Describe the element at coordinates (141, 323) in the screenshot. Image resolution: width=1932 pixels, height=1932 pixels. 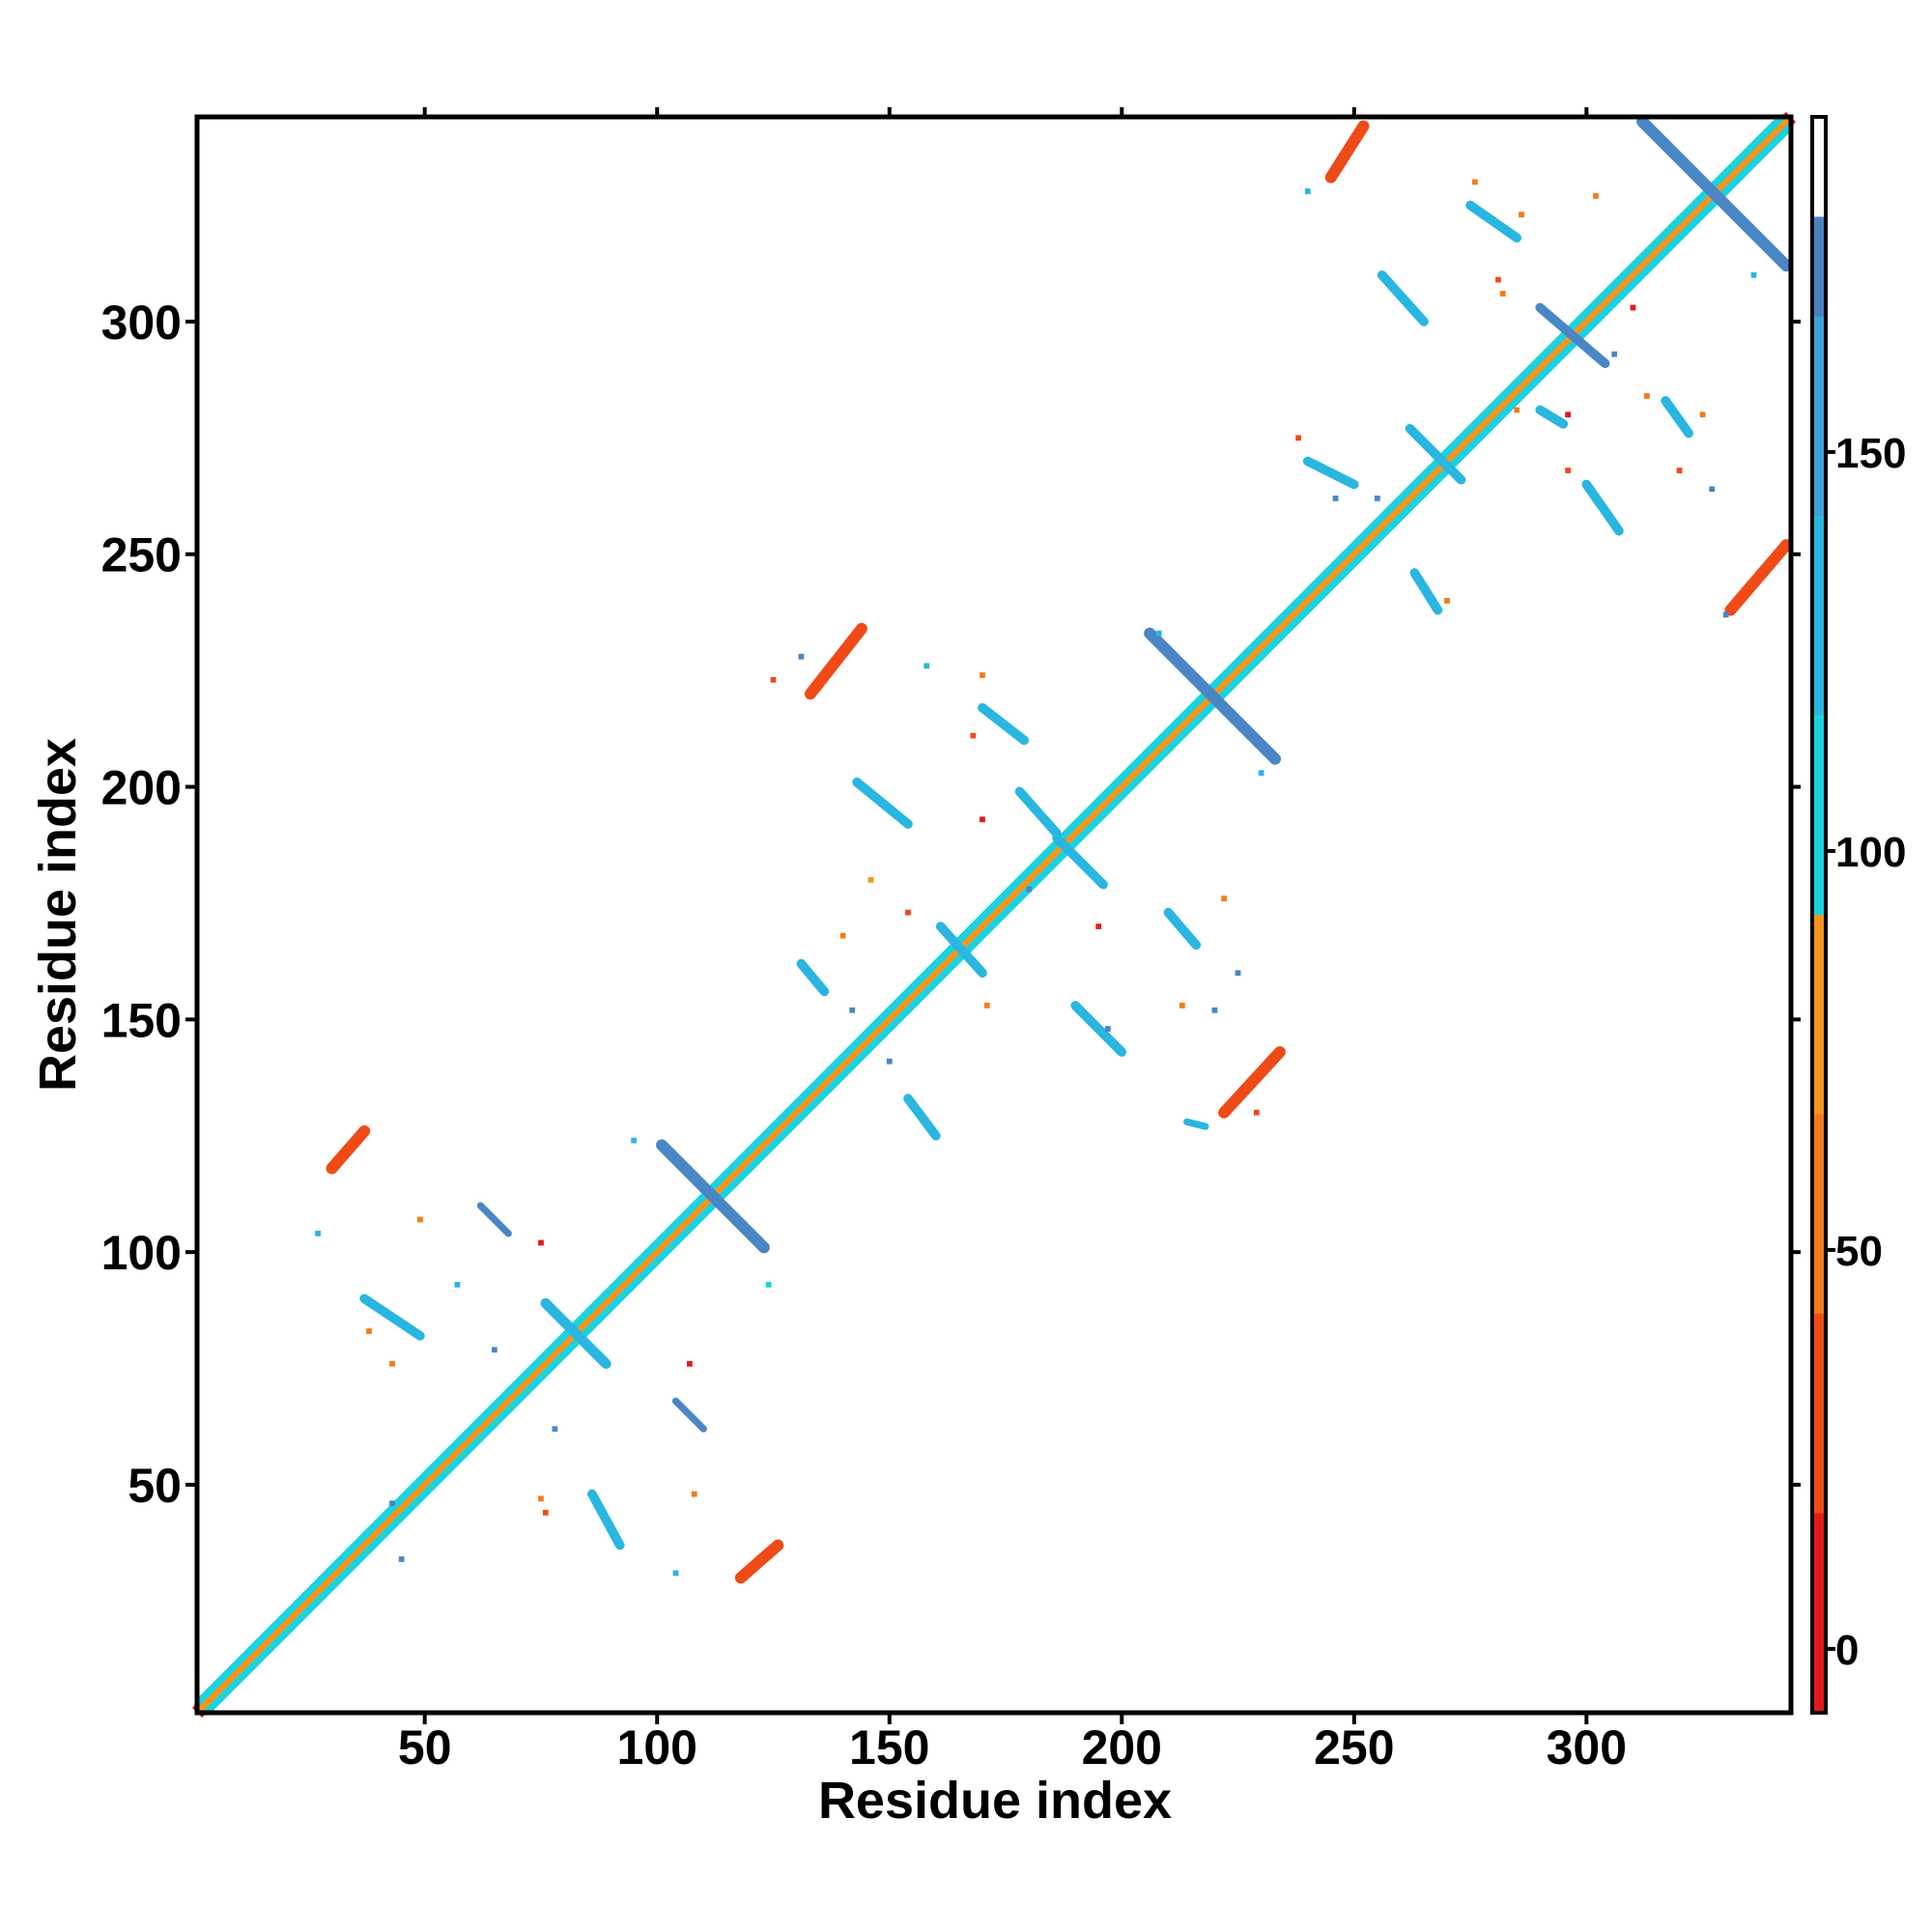
I see `y-tick-label: 300` at that location.